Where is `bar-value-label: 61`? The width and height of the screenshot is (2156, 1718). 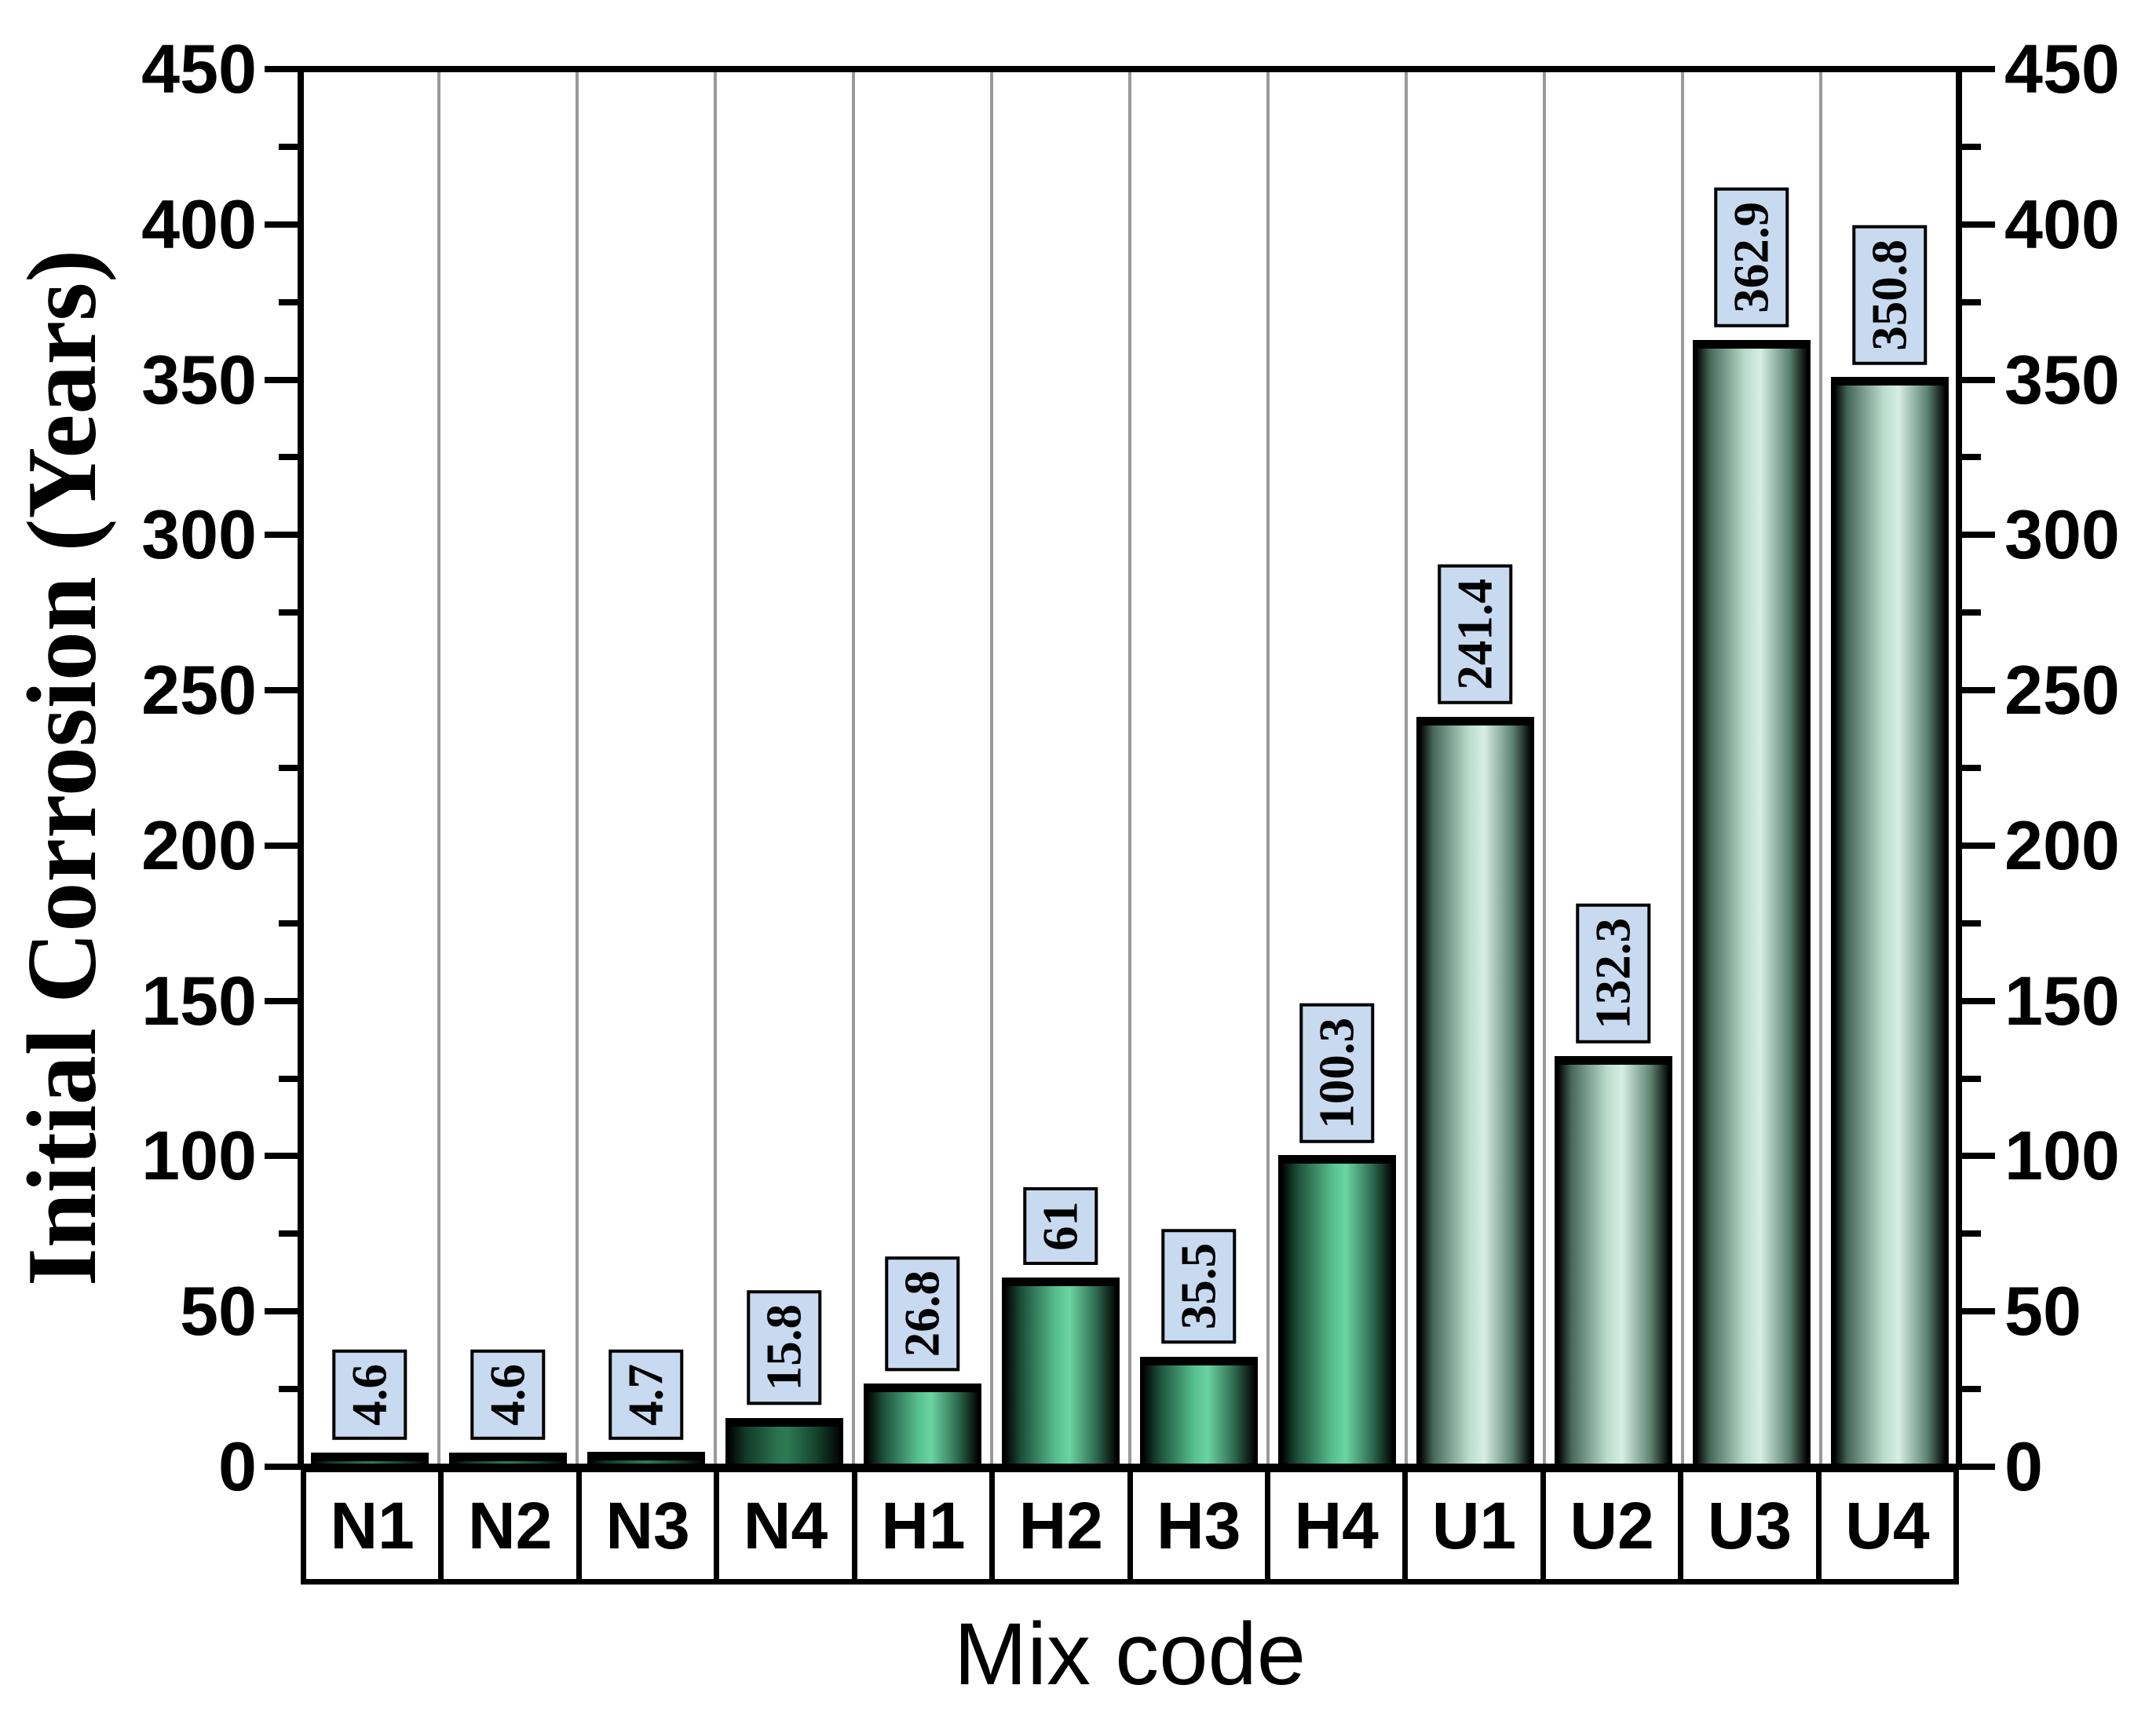
bar-value-label: 61 is located at coordinates (1061, 1225).